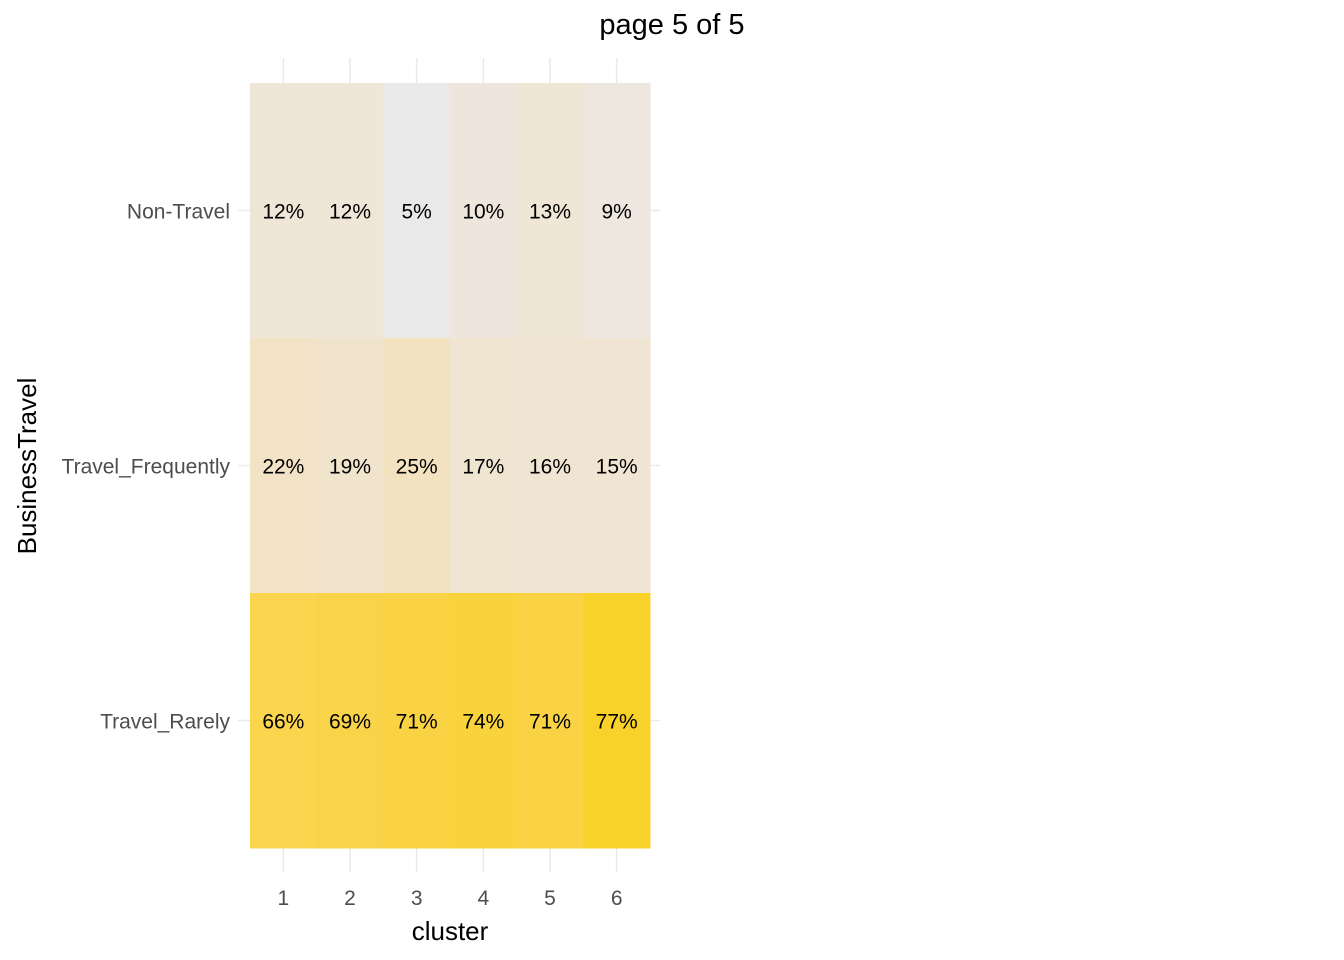  I want to click on cell-label-travel-rarely-cluster-2: 69%, so click(350, 722).